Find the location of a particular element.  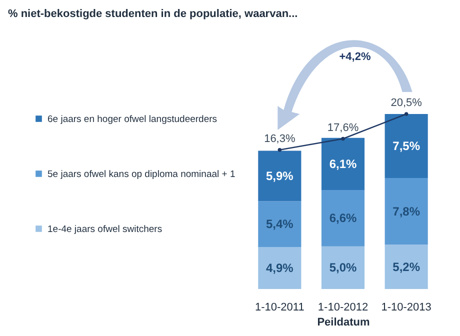

data-label: 17,6% is located at coordinates (343, 128).